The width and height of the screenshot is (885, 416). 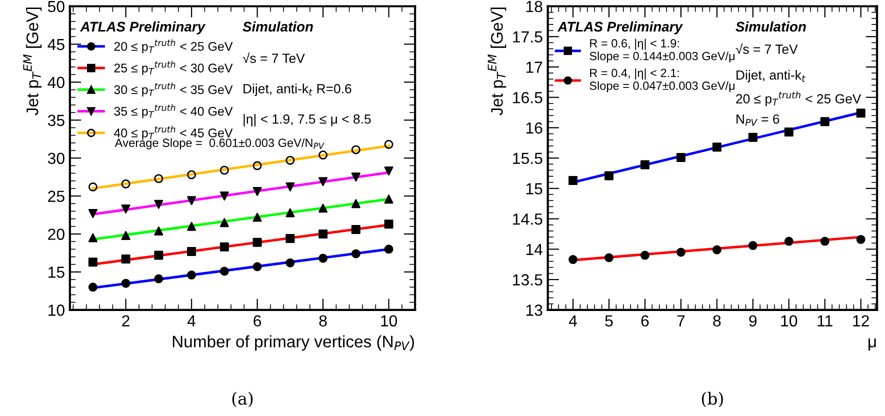 I want to click on y-tick-label: 25, so click(x=56, y=196).